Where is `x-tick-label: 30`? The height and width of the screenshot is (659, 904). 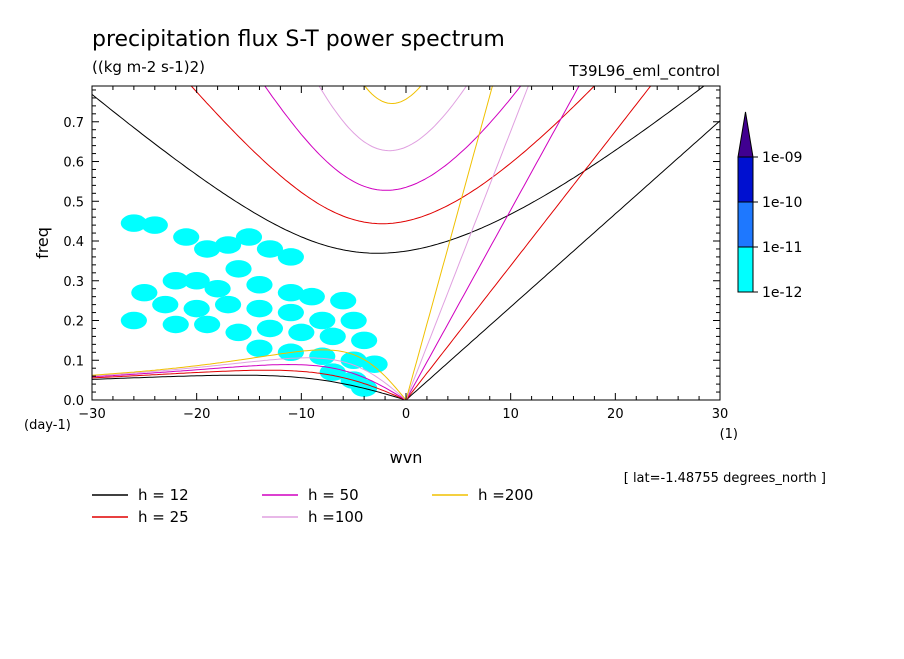
x-tick-label: 30 is located at coordinates (720, 414).